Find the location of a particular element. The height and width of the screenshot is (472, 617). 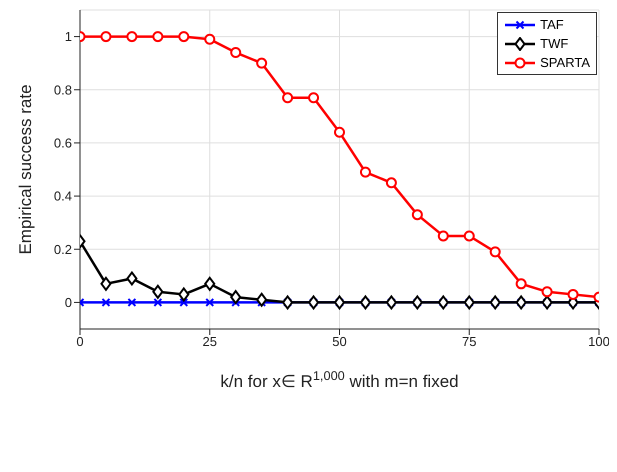

x-tick-label: 0 is located at coordinates (80, 342).